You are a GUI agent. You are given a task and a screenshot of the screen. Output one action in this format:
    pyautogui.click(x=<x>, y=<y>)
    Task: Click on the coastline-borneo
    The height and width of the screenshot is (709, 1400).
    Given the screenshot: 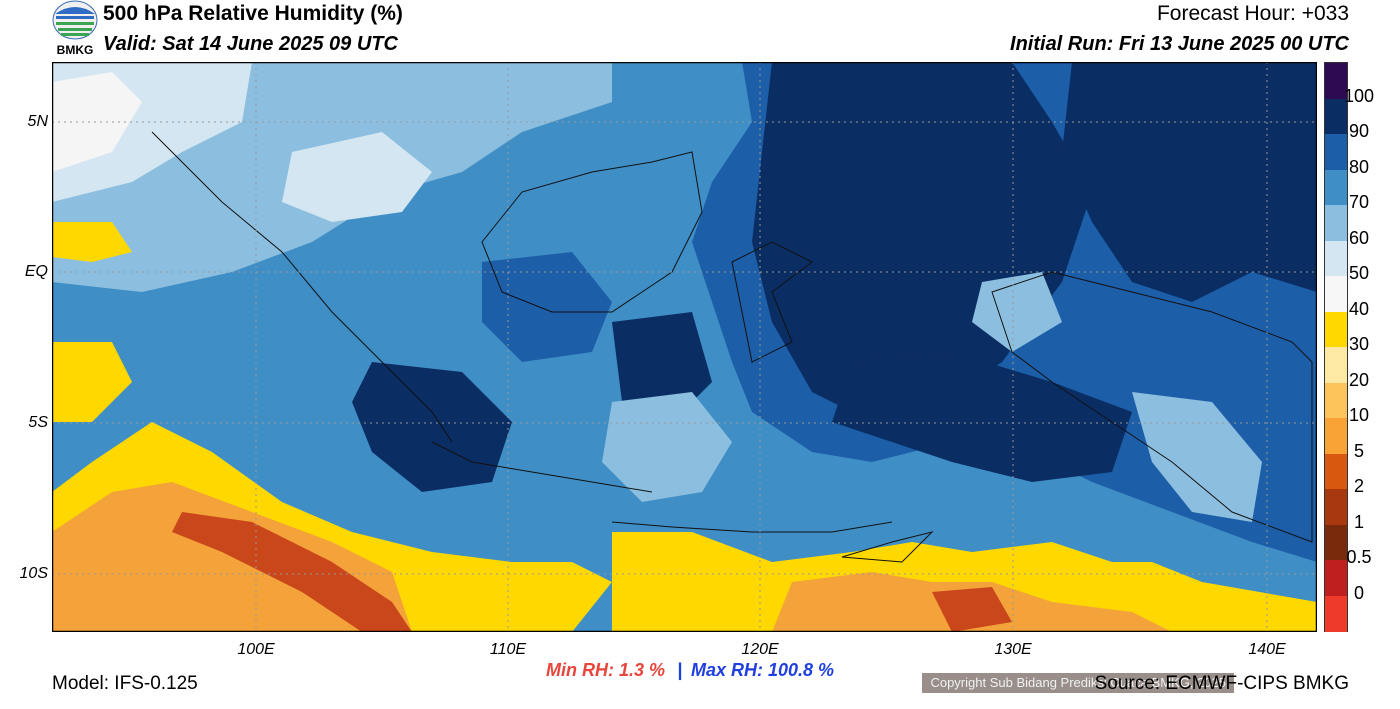 What is the action you would take?
    pyautogui.click(x=592, y=232)
    